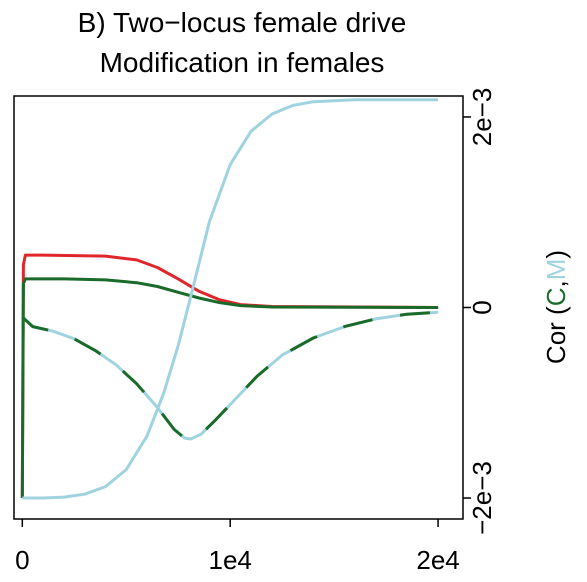 The height and width of the screenshot is (582, 587). What do you see at coordinates (482, 117) in the screenshot?
I see `y-tick-label: 2e−3` at bounding box center [482, 117].